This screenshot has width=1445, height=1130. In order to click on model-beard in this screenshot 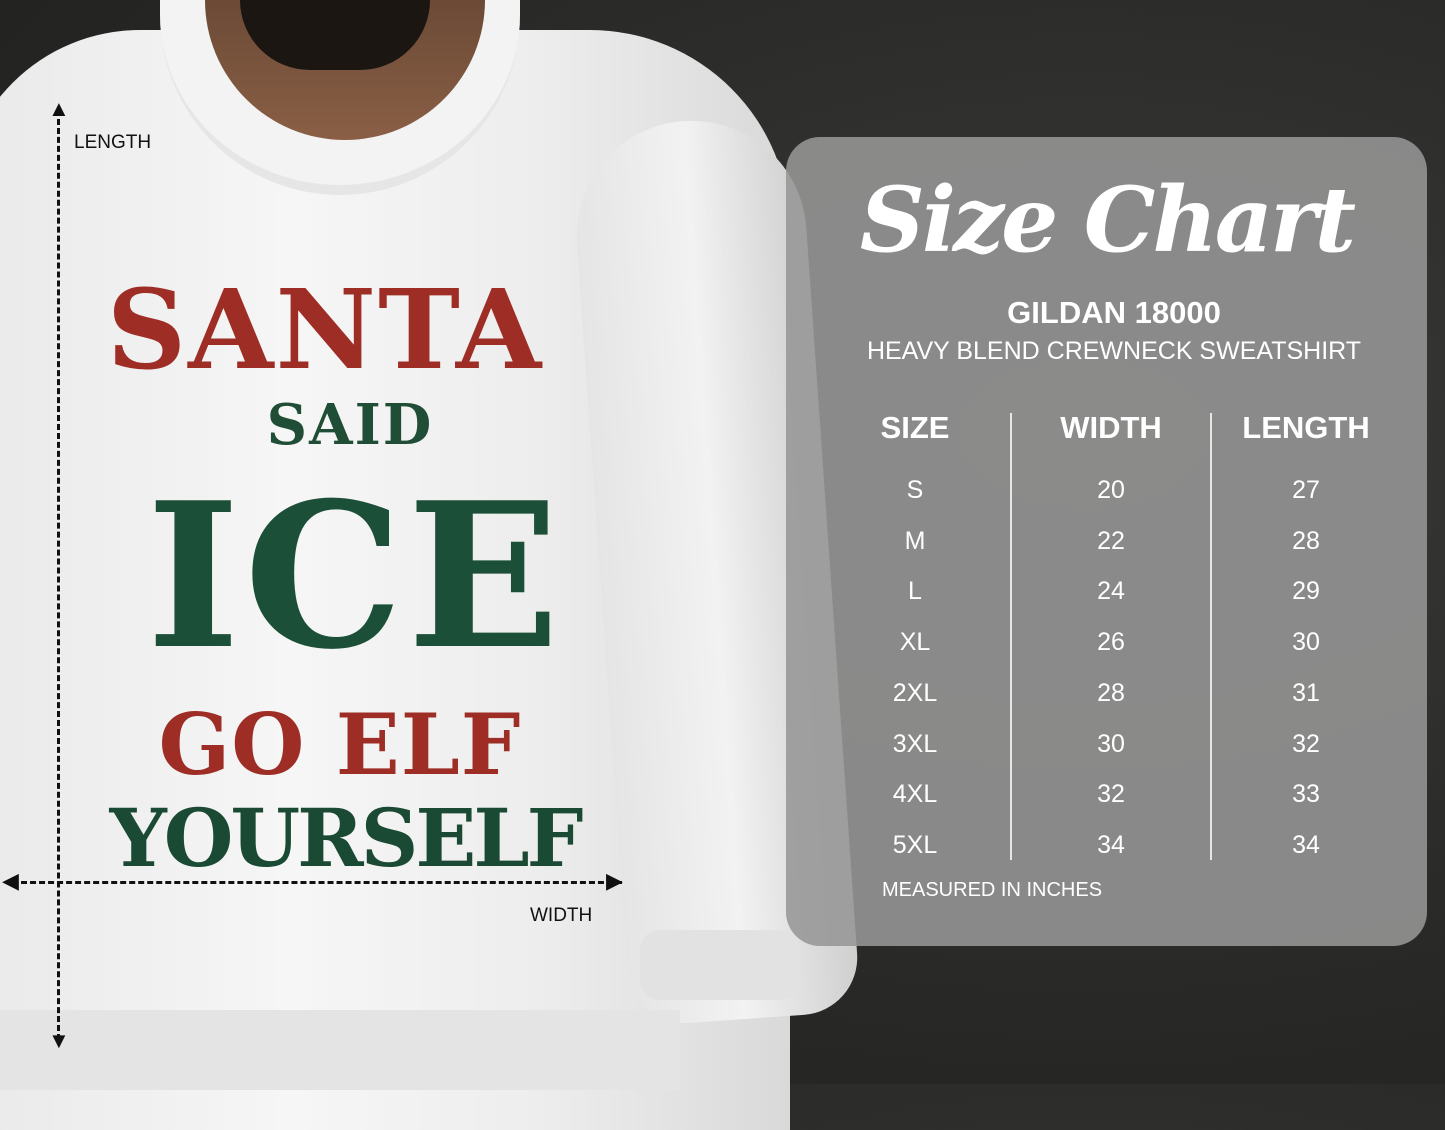, I will do `click(335, 35)`.